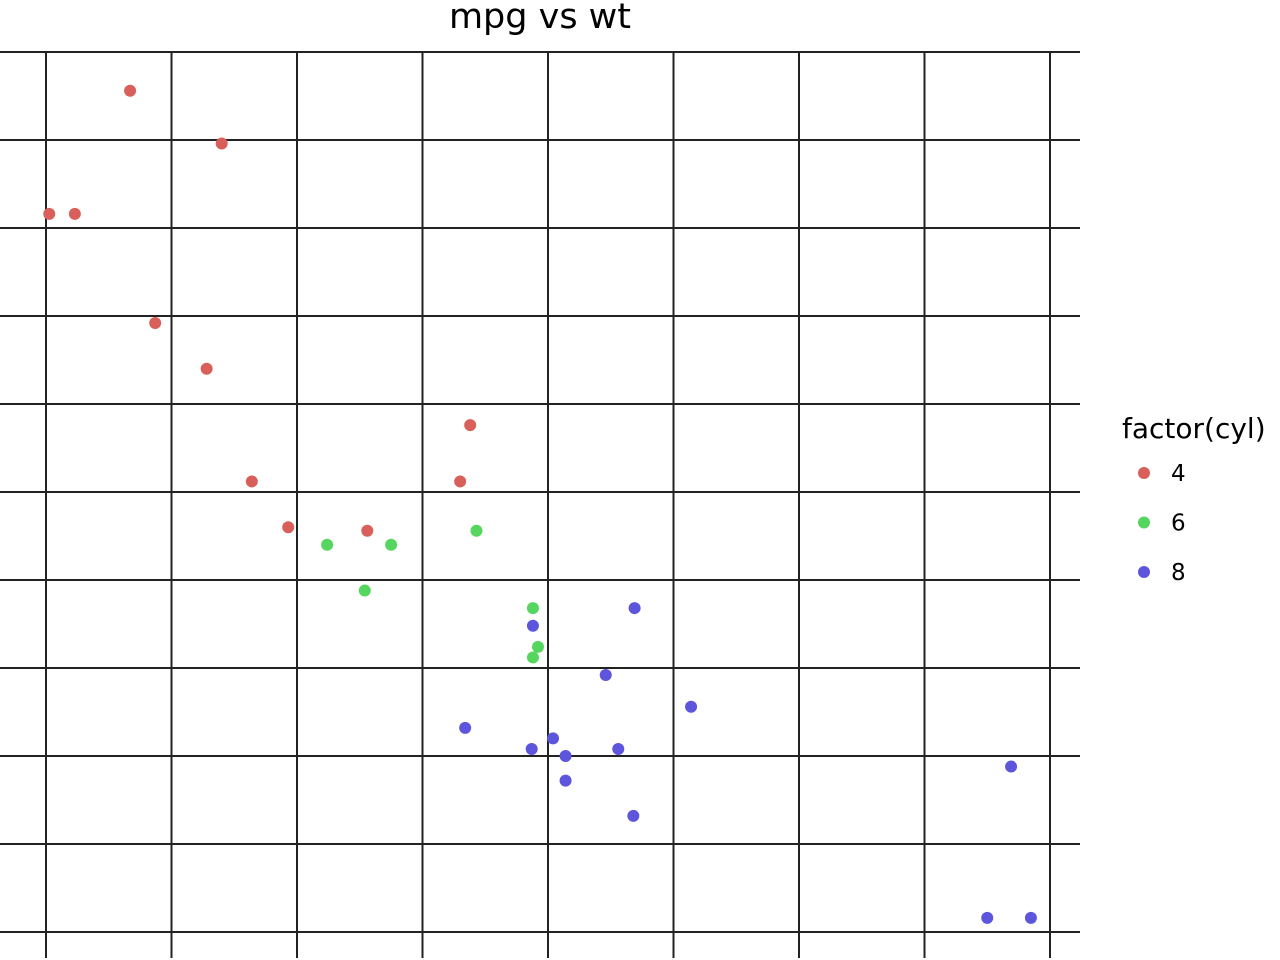  What do you see at coordinates (1194, 499) in the screenshot?
I see `legend: factor(cyl) 4 6 8` at bounding box center [1194, 499].